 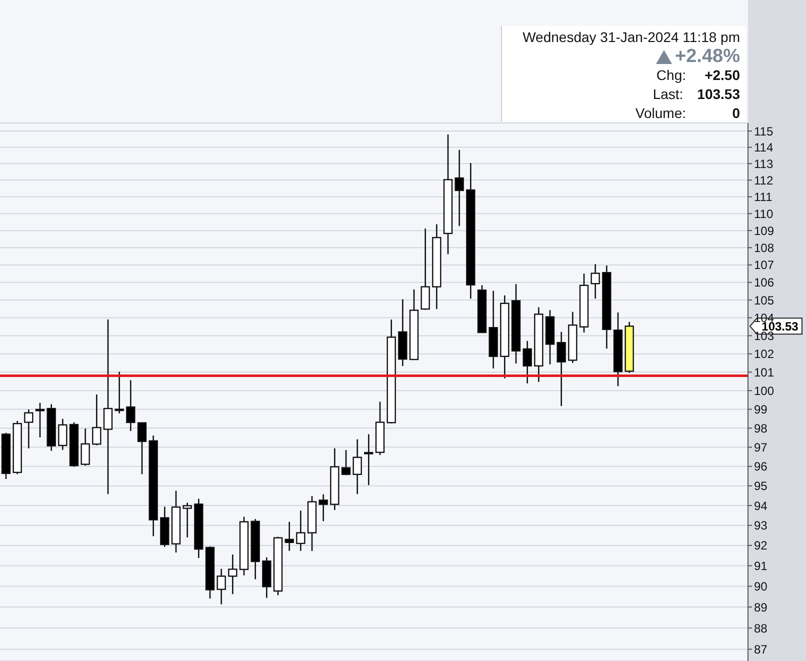 I want to click on text: +2.50, so click(x=722, y=75).